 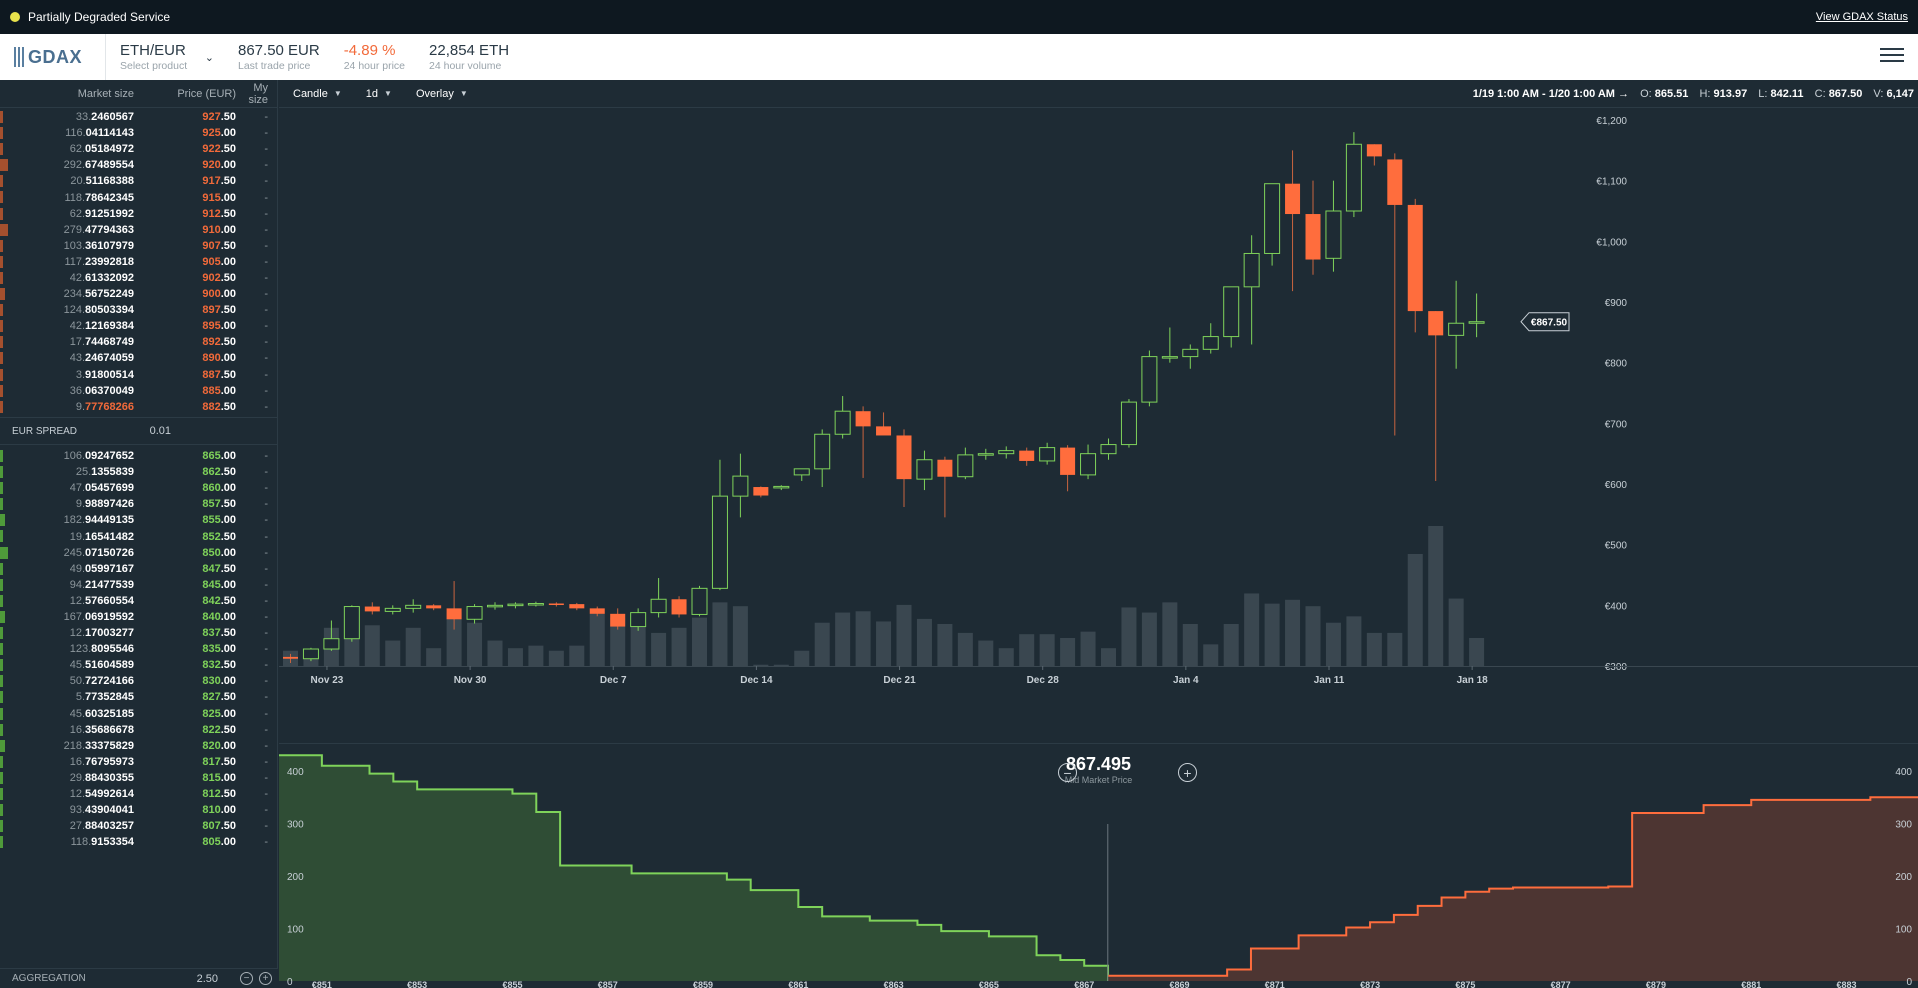 I want to click on price-cell: 917.50, so click(x=185, y=181).